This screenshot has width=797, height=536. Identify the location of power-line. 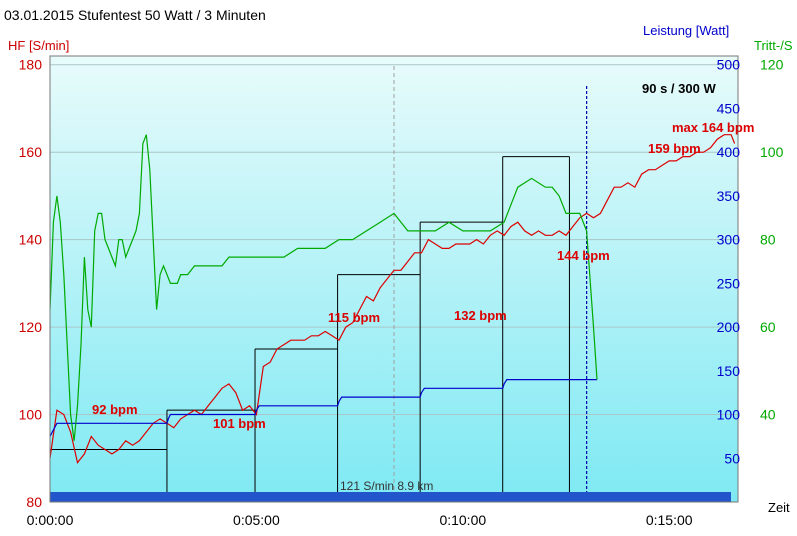
(323, 408).